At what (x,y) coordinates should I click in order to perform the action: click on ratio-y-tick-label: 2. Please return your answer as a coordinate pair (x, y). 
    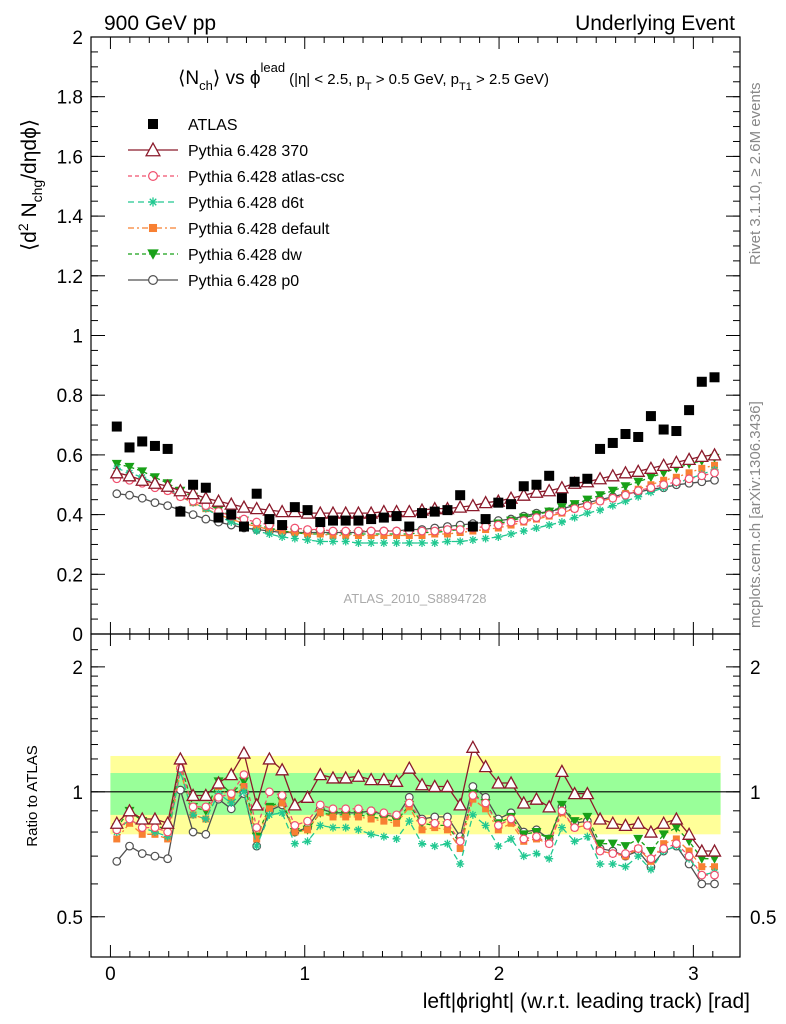
    Looking at the image, I should click on (77, 668).